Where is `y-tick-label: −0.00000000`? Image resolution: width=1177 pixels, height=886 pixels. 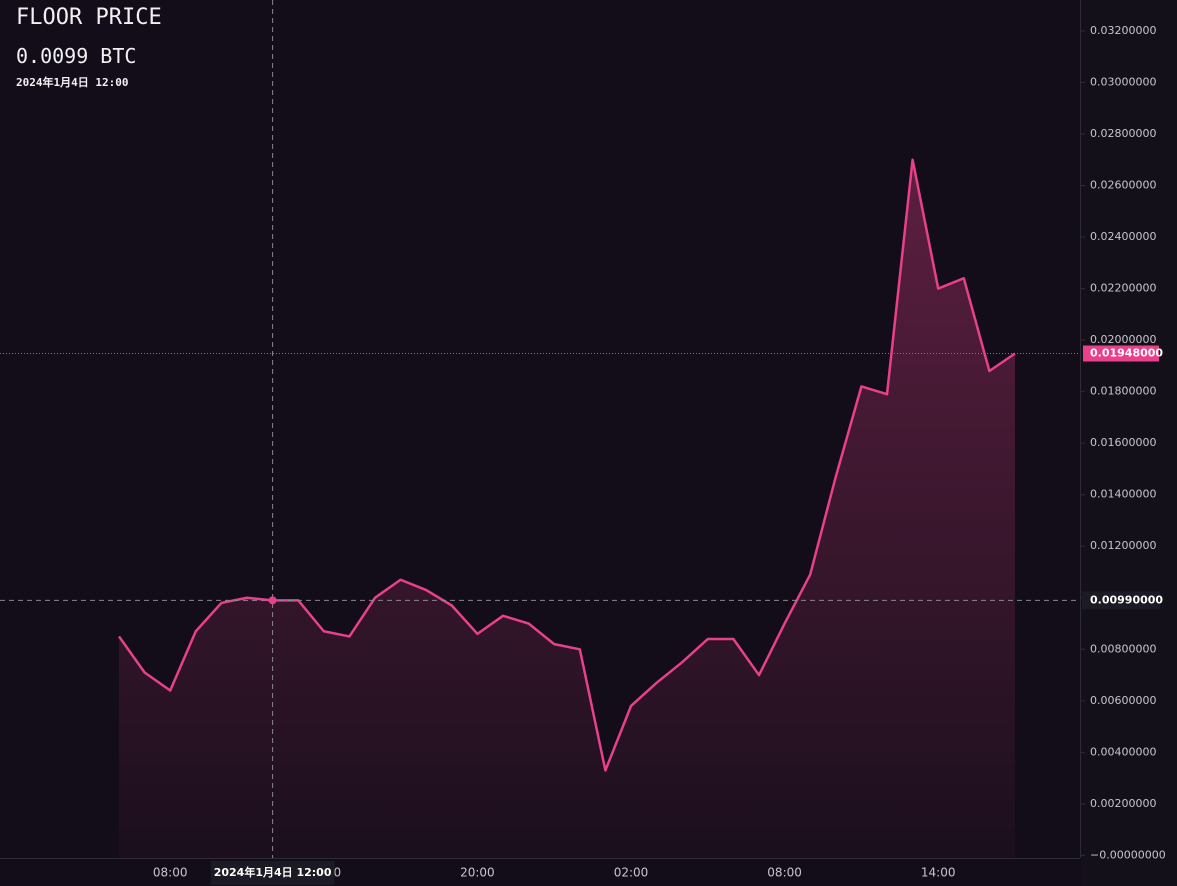 y-tick-label: −0.00000000 is located at coordinates (1128, 854).